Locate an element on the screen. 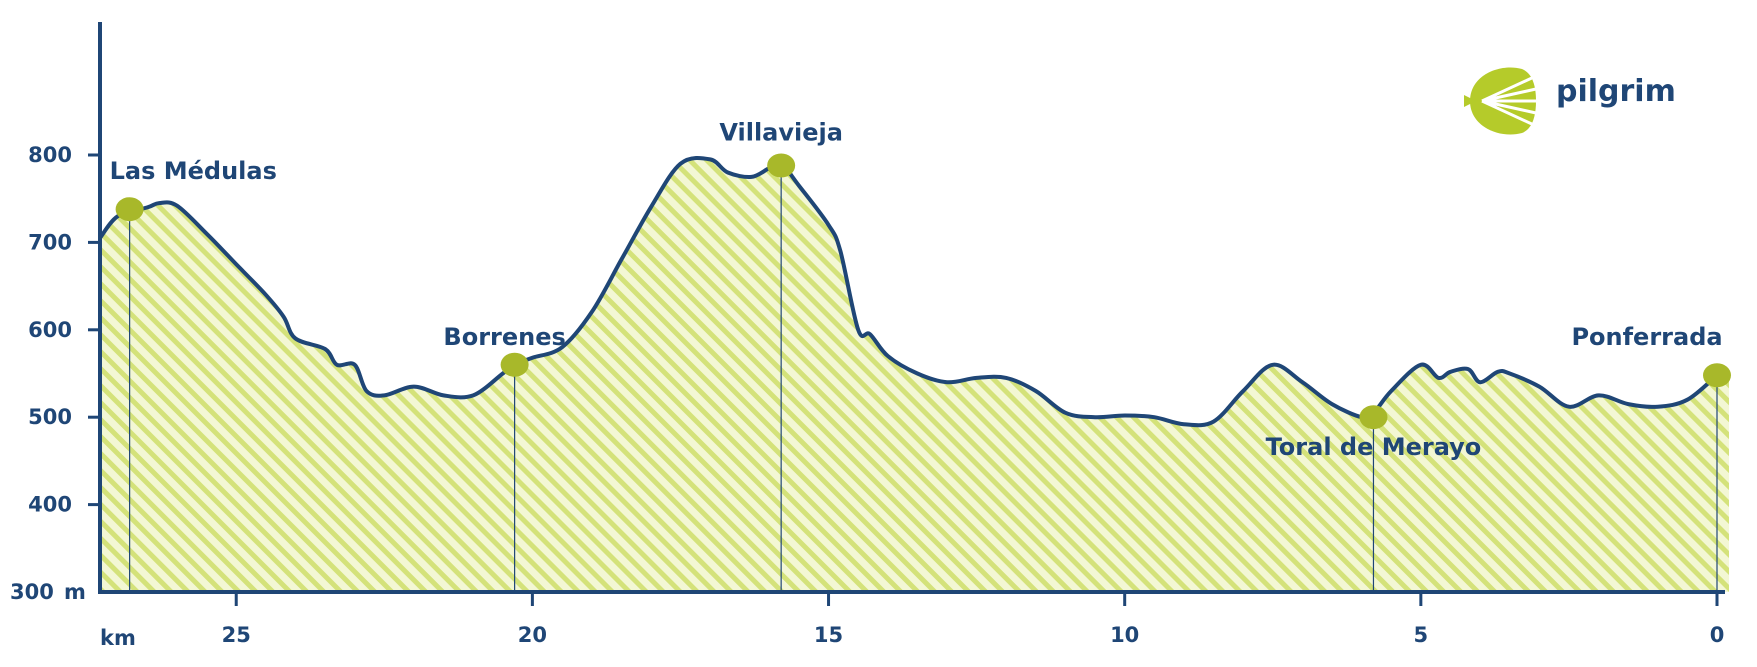 The width and height of the screenshot is (1757, 667). brand-logo: pilgrim is located at coordinates (1570, 101).